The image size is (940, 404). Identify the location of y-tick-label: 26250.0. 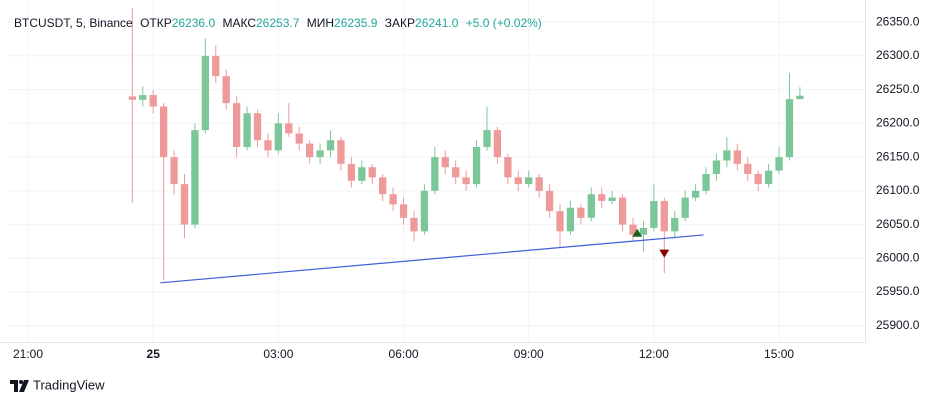
(898, 89).